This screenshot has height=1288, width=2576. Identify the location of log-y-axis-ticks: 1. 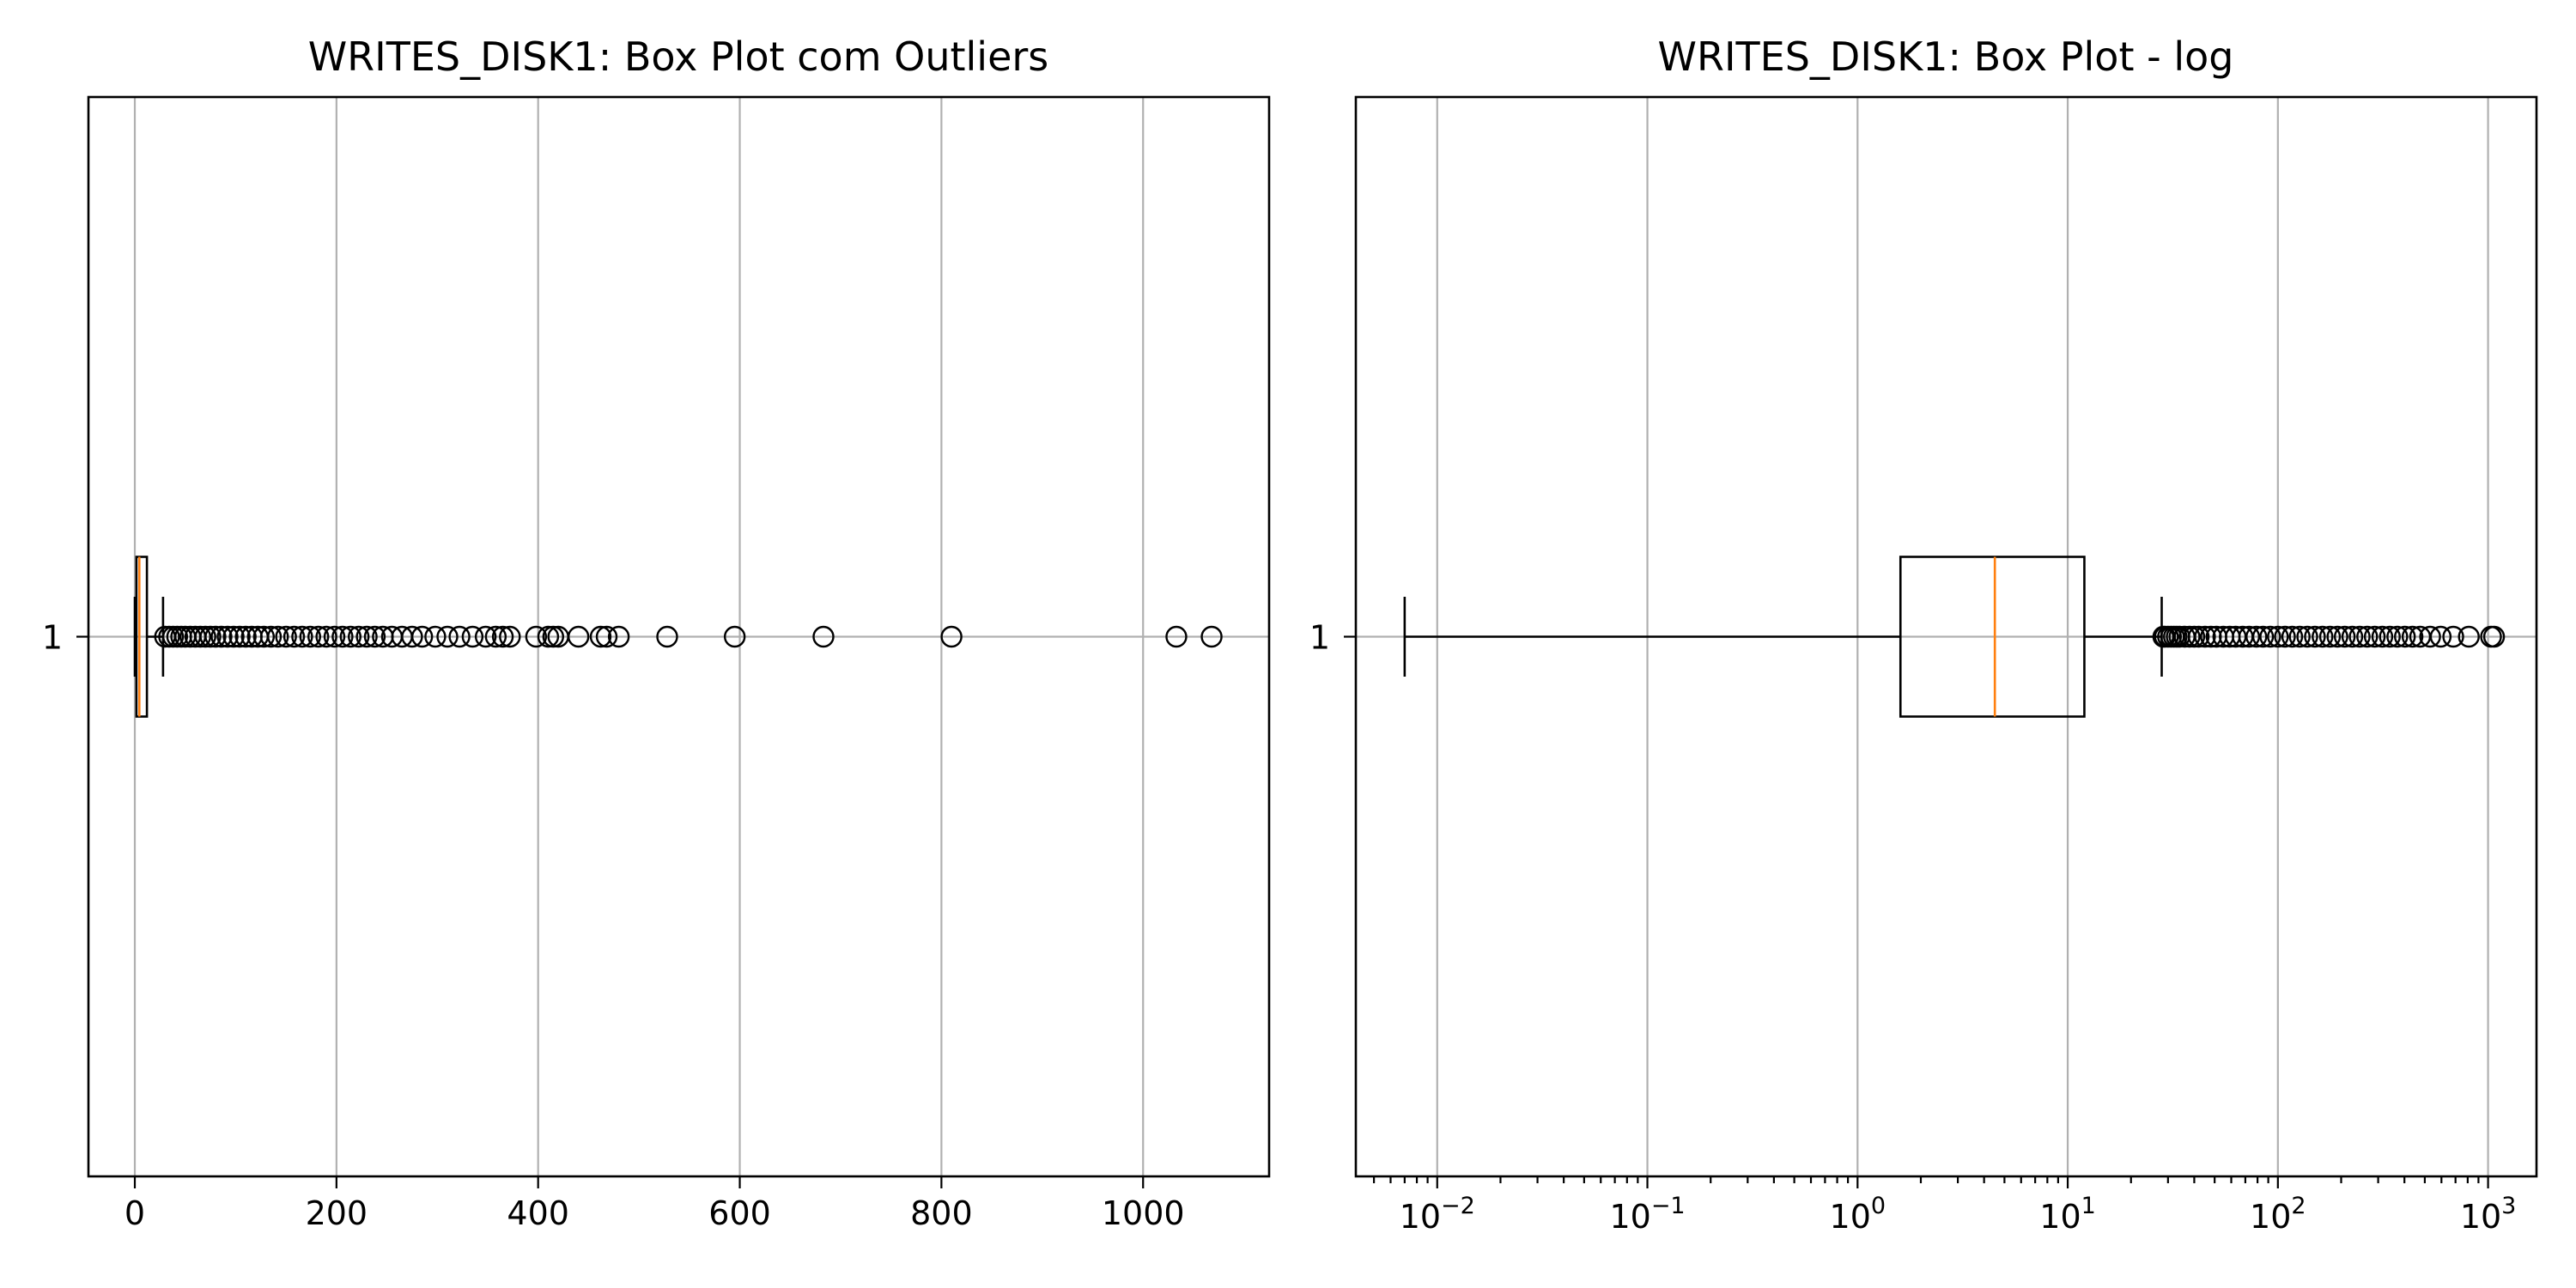
(1332, 638).